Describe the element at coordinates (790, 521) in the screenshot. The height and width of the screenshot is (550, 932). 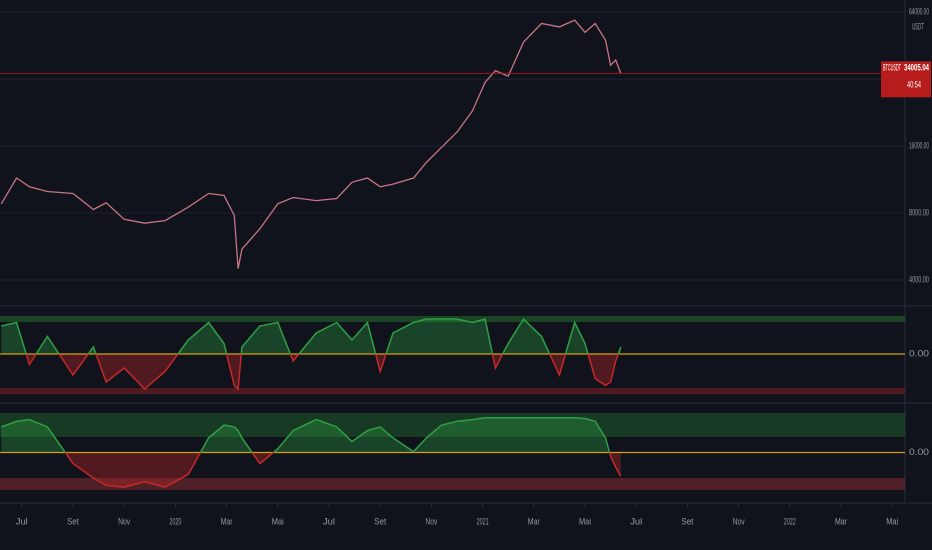
I see `x-tick-label: 2022` at that location.